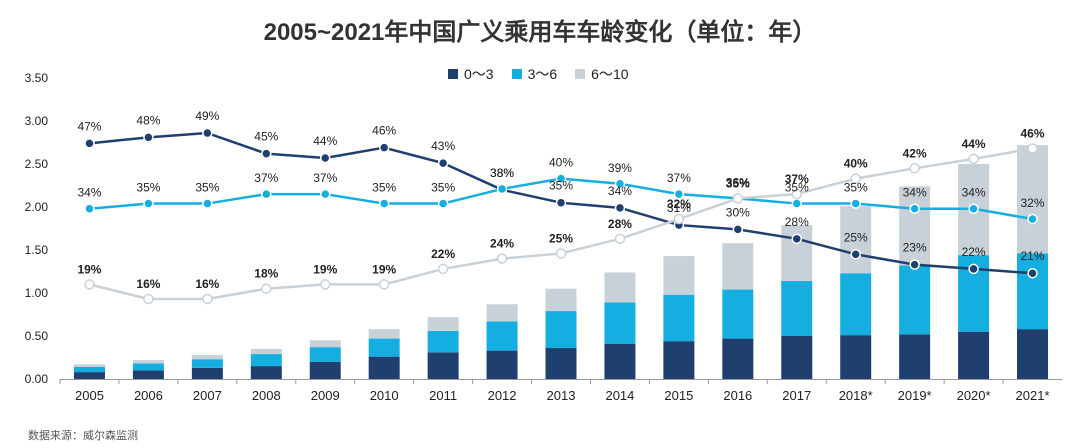  I want to click on data-label-6-10: 46%, so click(1033, 134).